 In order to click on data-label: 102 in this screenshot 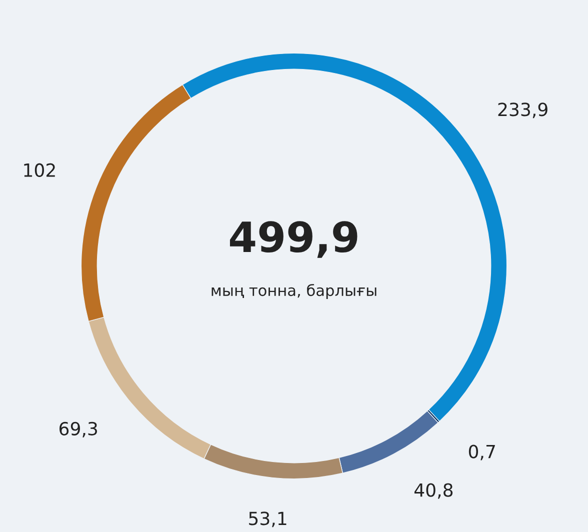, I will do `click(39, 170)`.